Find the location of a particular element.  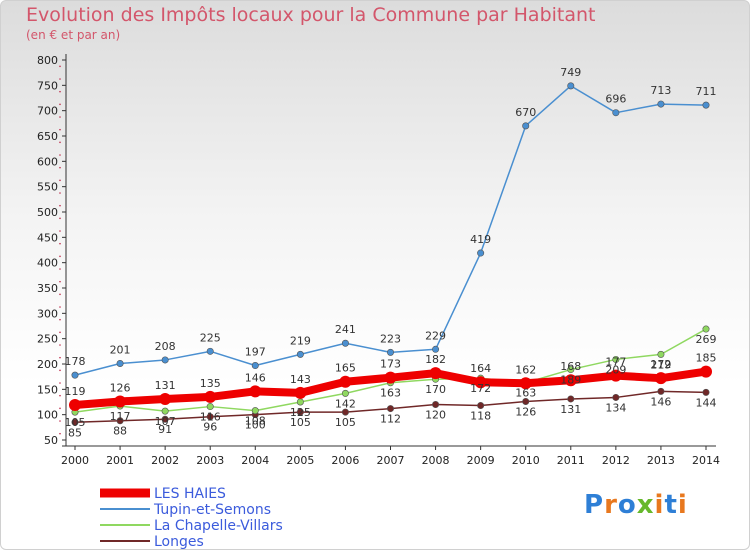

data-label: 209 is located at coordinates (615, 369).